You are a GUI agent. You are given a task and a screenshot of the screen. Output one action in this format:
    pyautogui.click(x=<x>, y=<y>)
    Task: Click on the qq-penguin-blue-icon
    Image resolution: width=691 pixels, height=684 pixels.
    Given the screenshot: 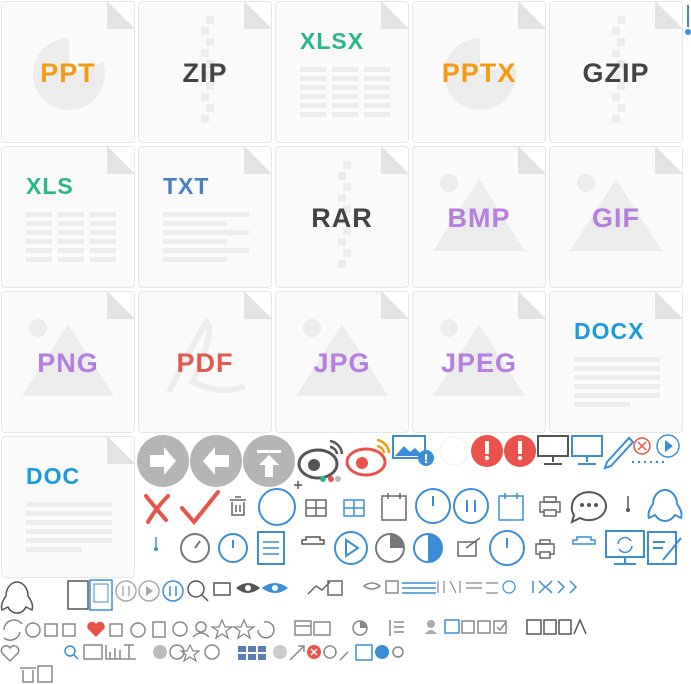 What is the action you would take?
    pyautogui.click(x=665, y=505)
    